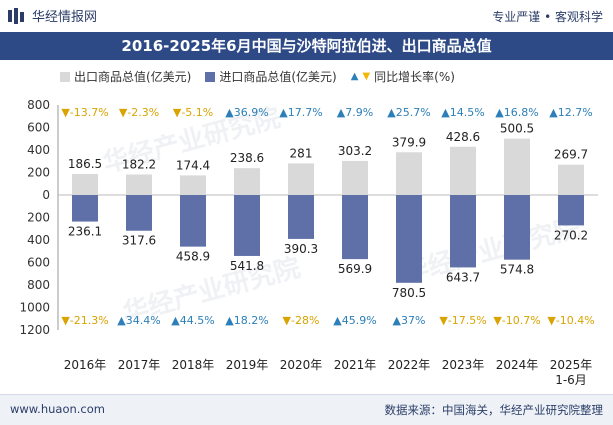 The image size is (613, 425). What do you see at coordinates (247, 365) in the screenshot?
I see `x-tick-label: 2019年` at bounding box center [247, 365].